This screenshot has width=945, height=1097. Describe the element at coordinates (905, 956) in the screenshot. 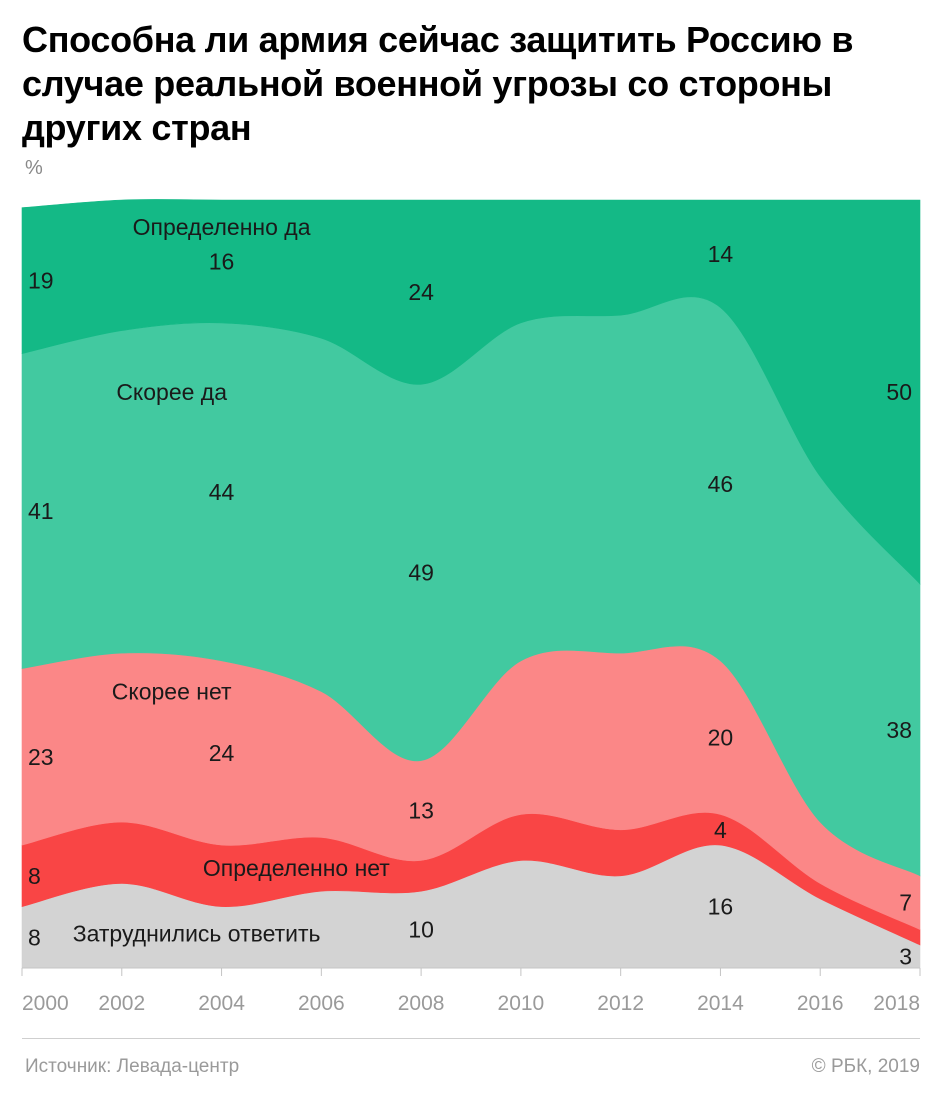

I see `value-label: 3` at that location.